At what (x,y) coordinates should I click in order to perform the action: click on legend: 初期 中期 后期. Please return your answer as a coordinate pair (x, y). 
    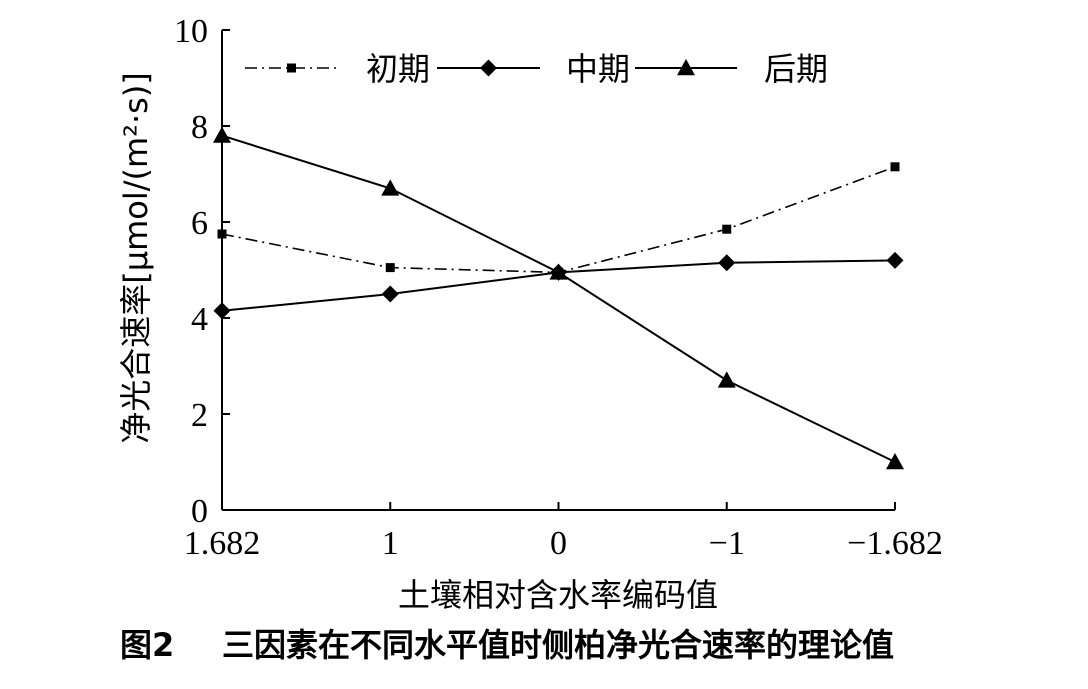
    Looking at the image, I should click on (536, 69).